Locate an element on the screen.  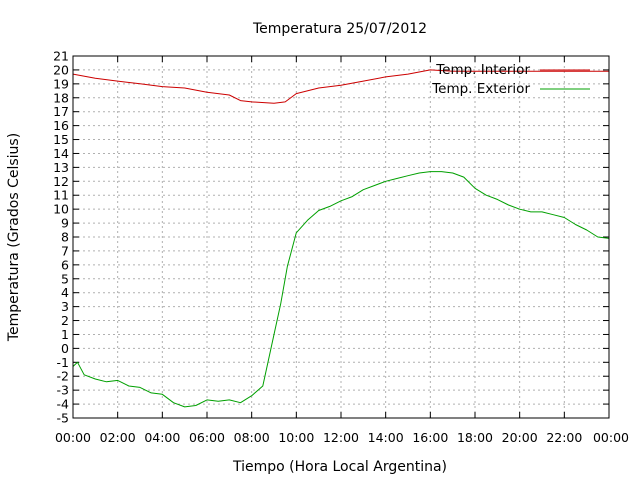
y-tick-label: 5 is located at coordinates (65, 278).